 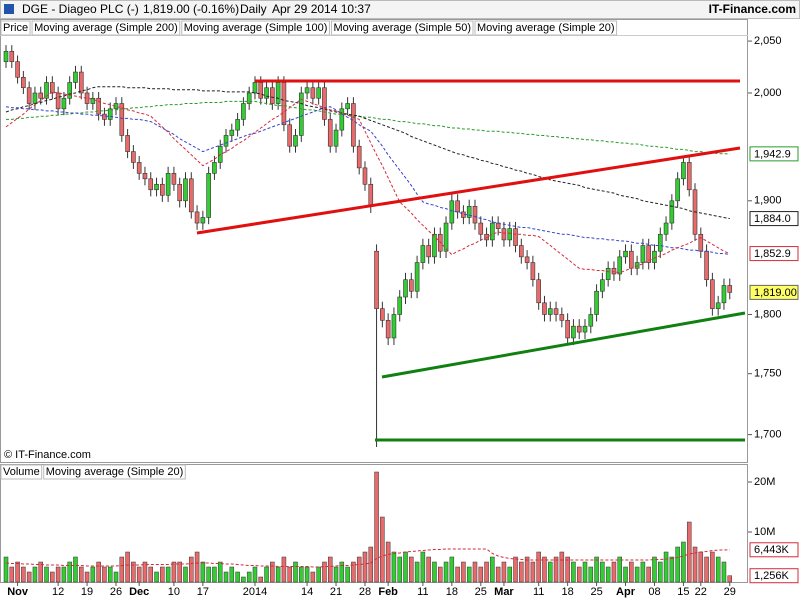 What do you see at coordinates (752, 9) in the screenshot?
I see `brand: IT-Finance.com` at bounding box center [752, 9].